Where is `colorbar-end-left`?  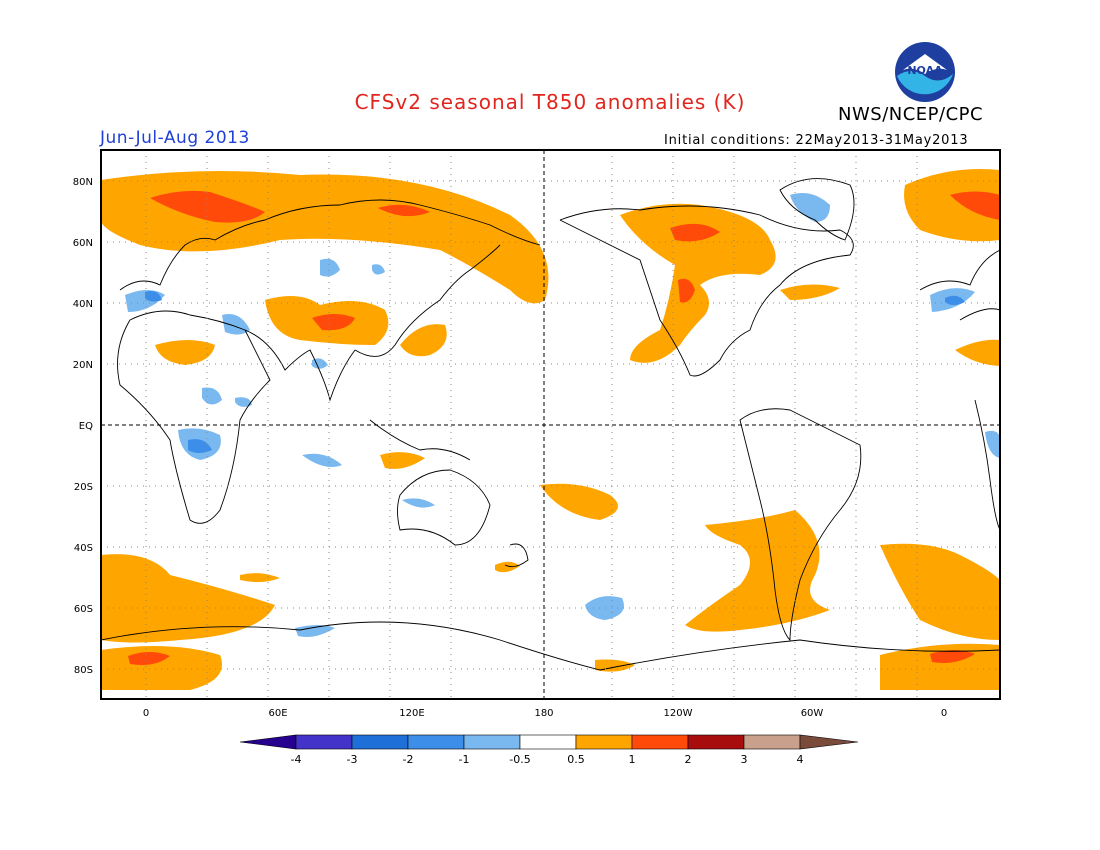 colorbar-end-left is located at coordinates (268, 742).